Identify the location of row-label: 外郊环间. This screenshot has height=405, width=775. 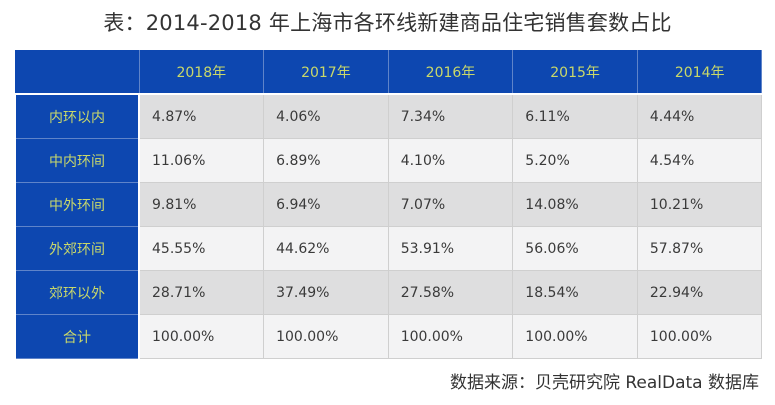
(77, 248).